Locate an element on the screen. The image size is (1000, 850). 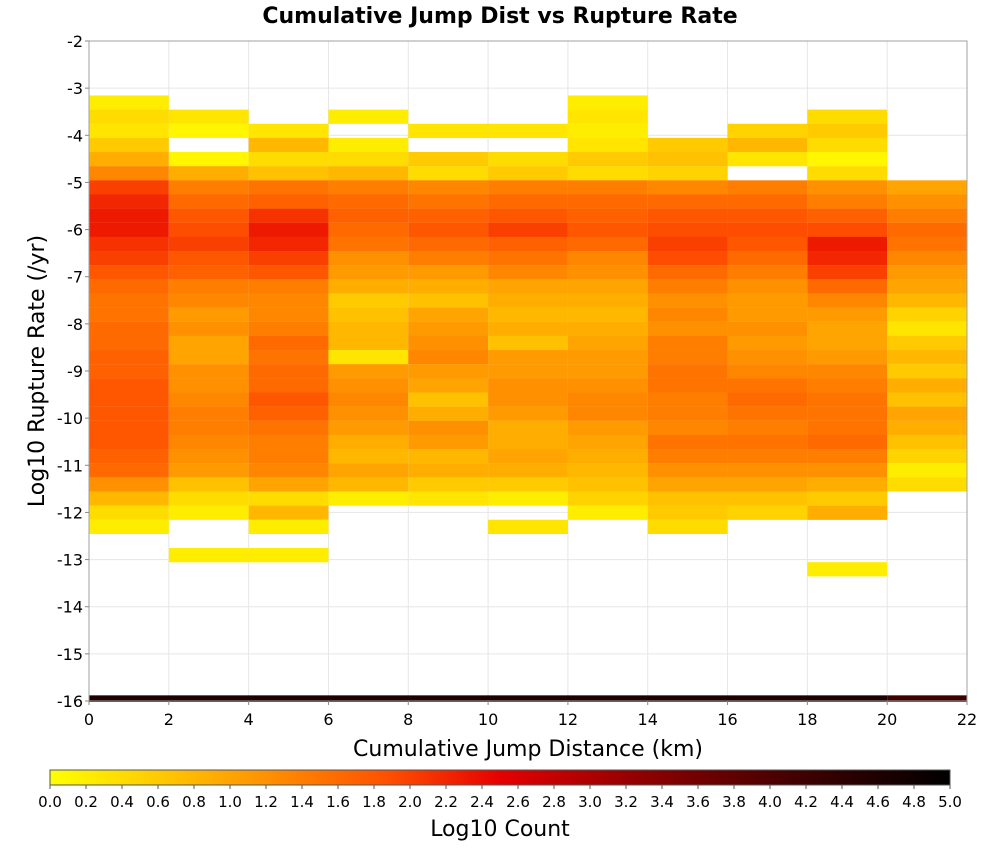
x-tick-label: 0 is located at coordinates (89, 719).